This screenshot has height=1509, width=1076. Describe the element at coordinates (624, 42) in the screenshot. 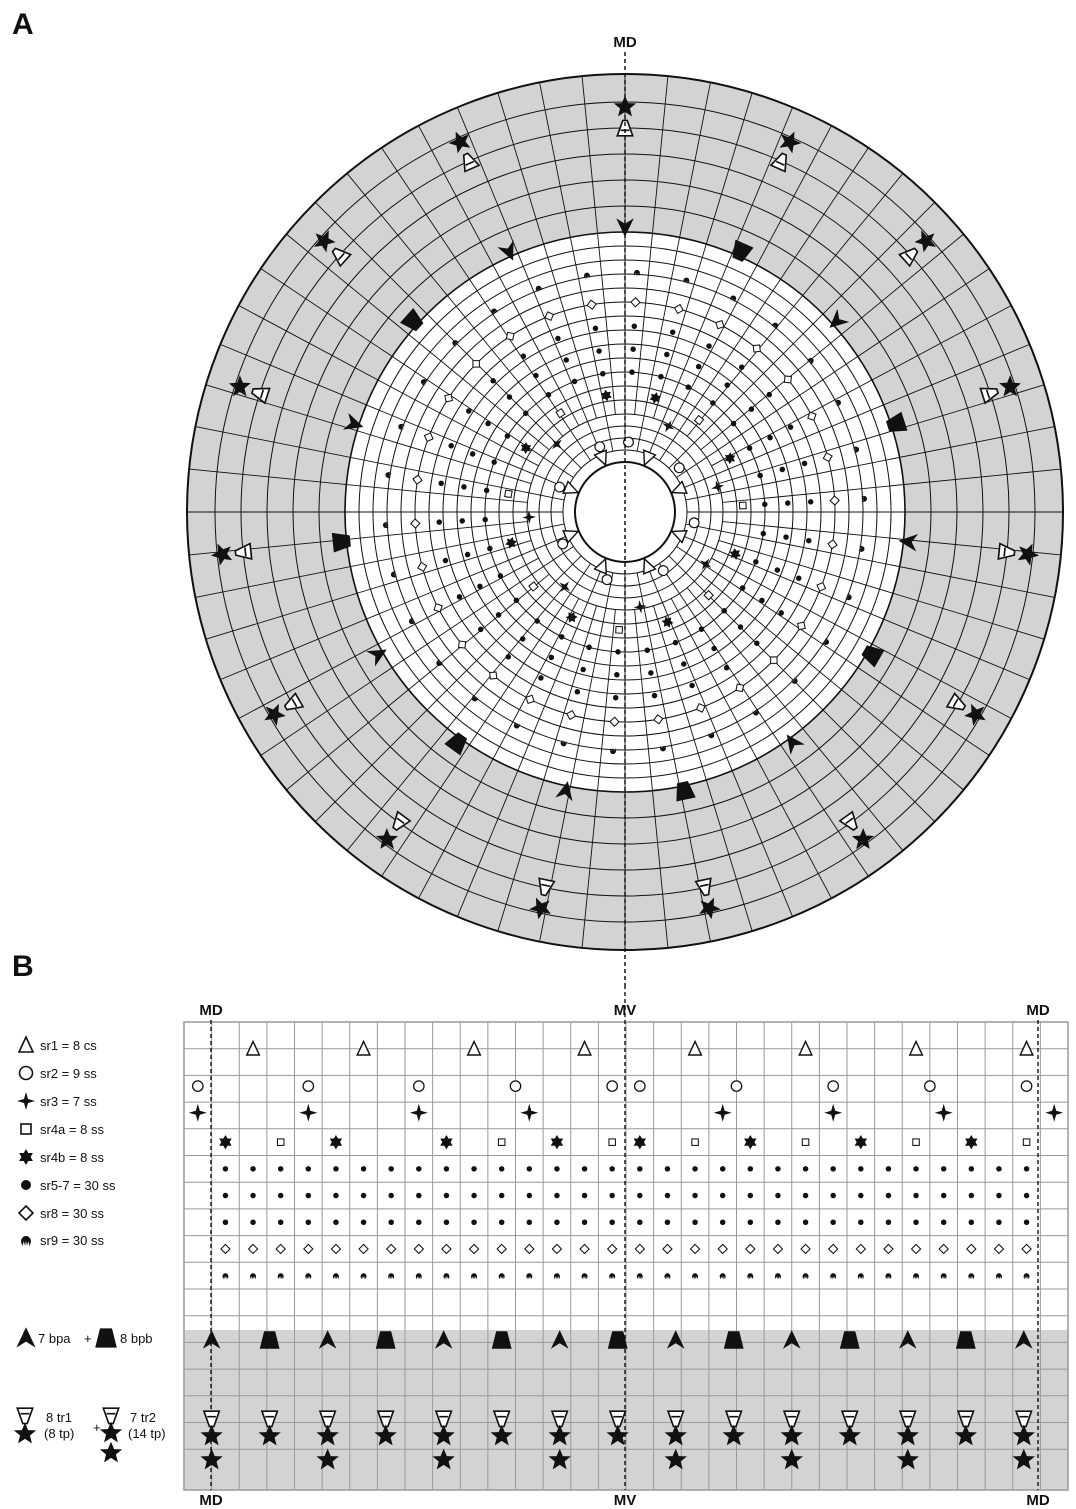

I see `md-axis-label-a: MD` at that location.